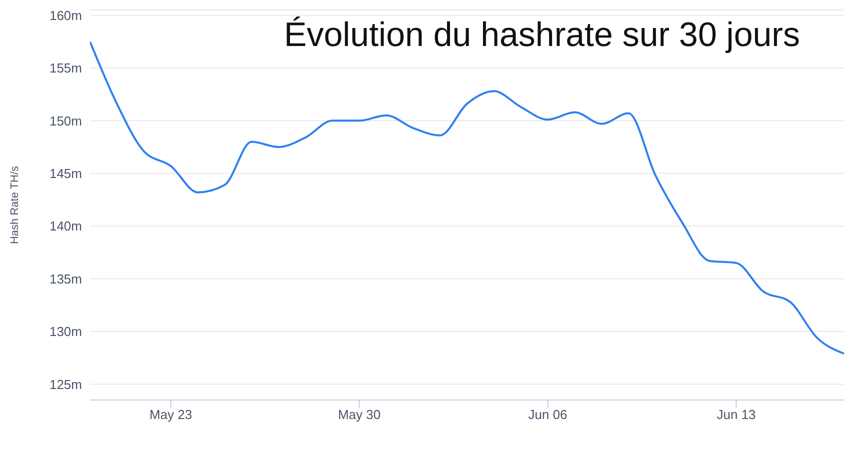 The height and width of the screenshot is (450, 850). I want to click on y-tick-label: 135m, so click(65, 278).